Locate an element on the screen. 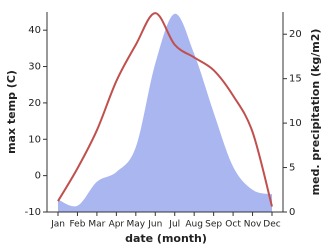 The width and height of the screenshot is (326, 249). x-tick-label: Aug is located at coordinates (194, 225).